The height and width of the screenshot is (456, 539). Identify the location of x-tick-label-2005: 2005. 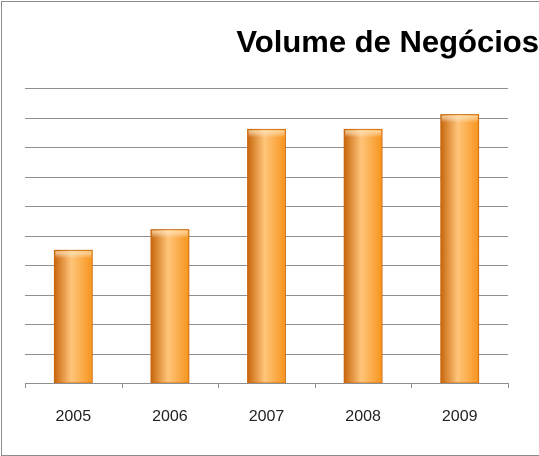
(74, 416).